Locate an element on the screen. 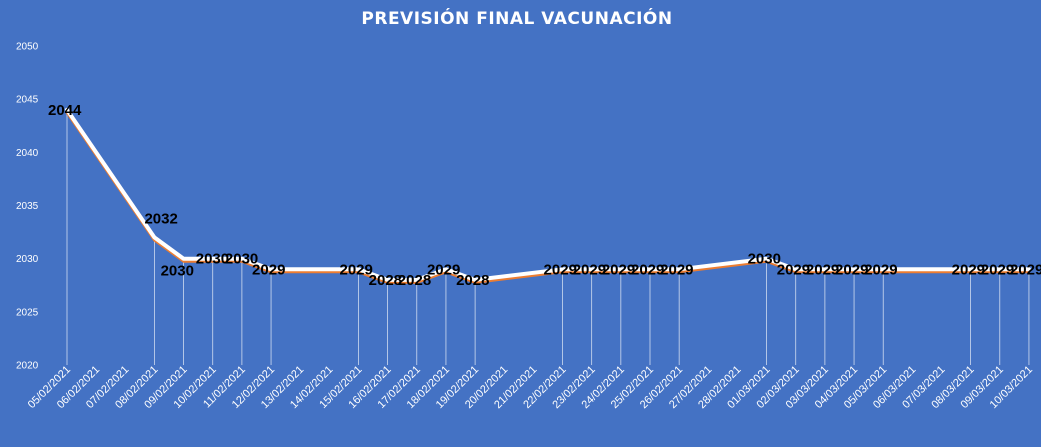 Image resolution: width=1041 pixels, height=447 pixels. y-tick-label: 2040 is located at coordinates (27, 153).